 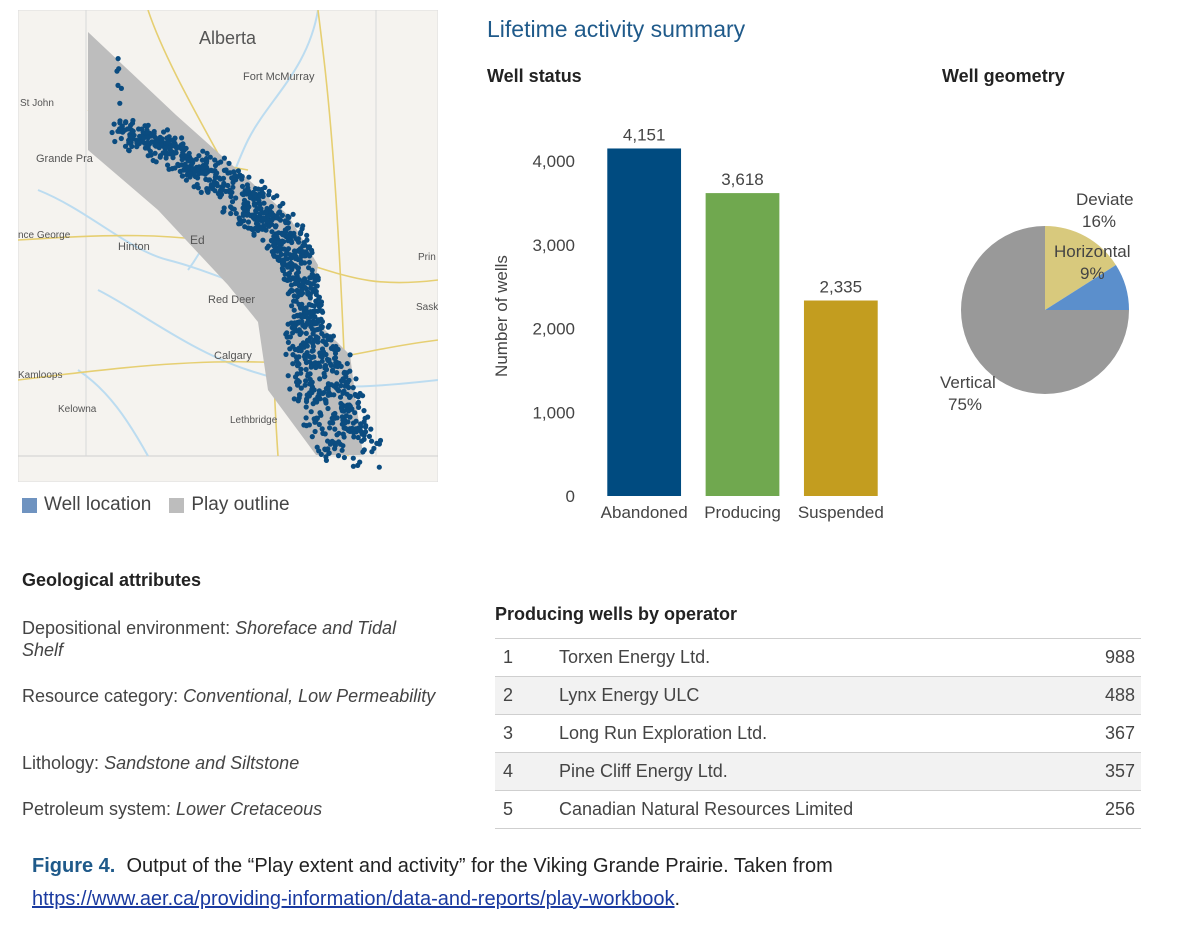 What do you see at coordinates (501, 316) in the screenshot?
I see `y-axis-label: Number of wells` at bounding box center [501, 316].